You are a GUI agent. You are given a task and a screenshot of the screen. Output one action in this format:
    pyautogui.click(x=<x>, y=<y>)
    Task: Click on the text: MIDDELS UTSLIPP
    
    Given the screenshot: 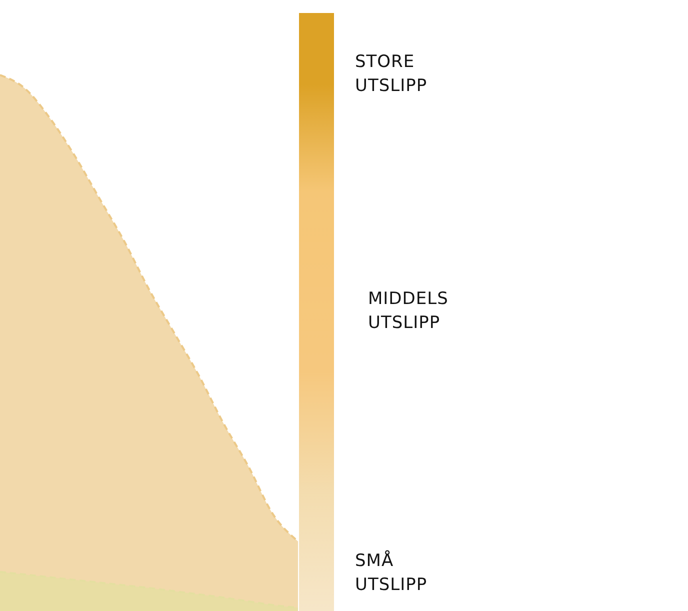 What is the action you would take?
    pyautogui.click(x=408, y=311)
    